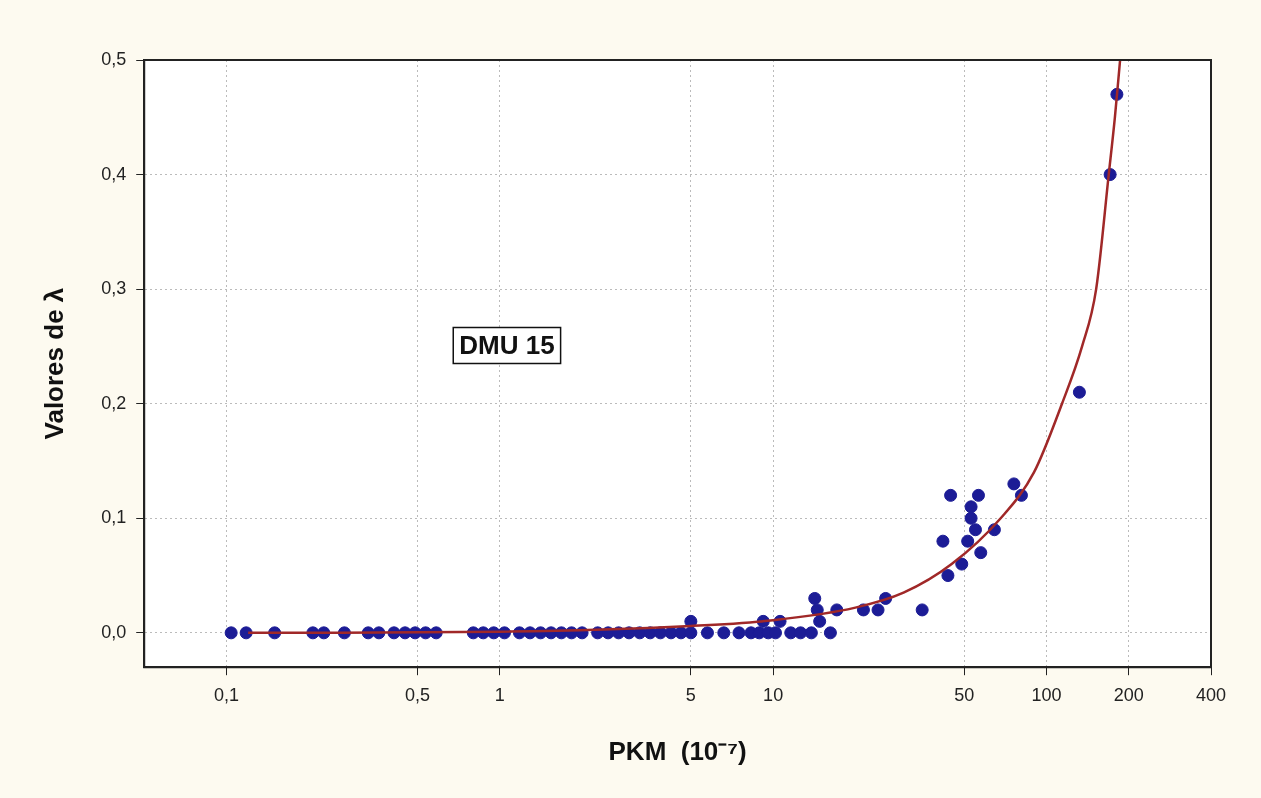  What do you see at coordinates (114, 631) in the screenshot?
I see `y-tick-label: 0,0` at bounding box center [114, 631].